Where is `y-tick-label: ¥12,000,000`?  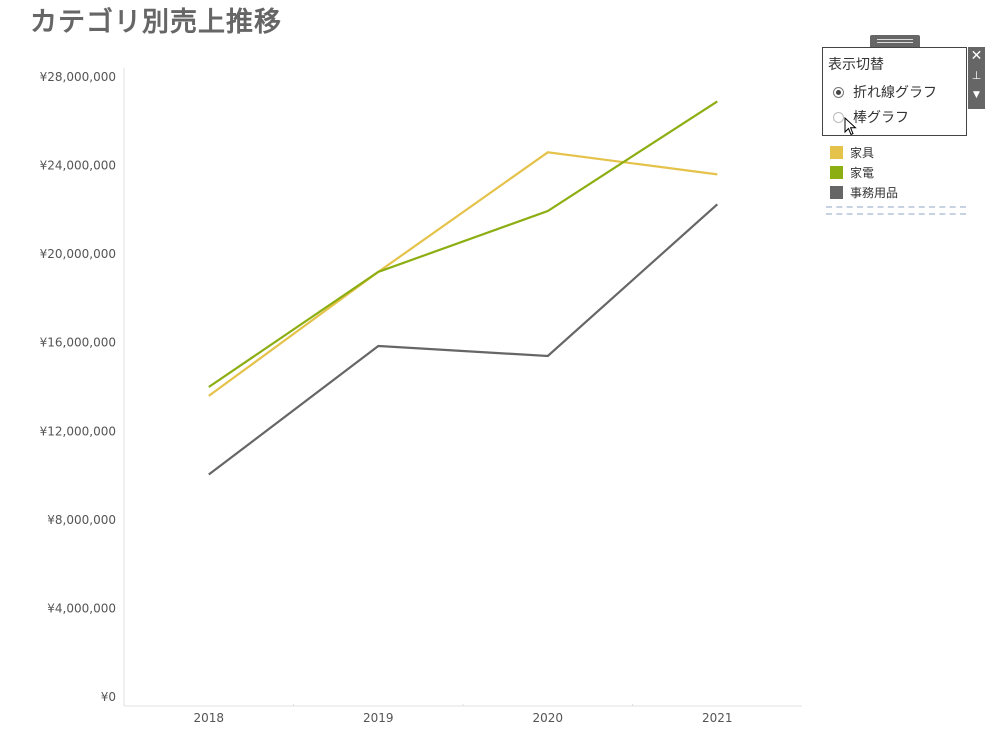
y-tick-label: ¥12,000,000 is located at coordinates (78, 431).